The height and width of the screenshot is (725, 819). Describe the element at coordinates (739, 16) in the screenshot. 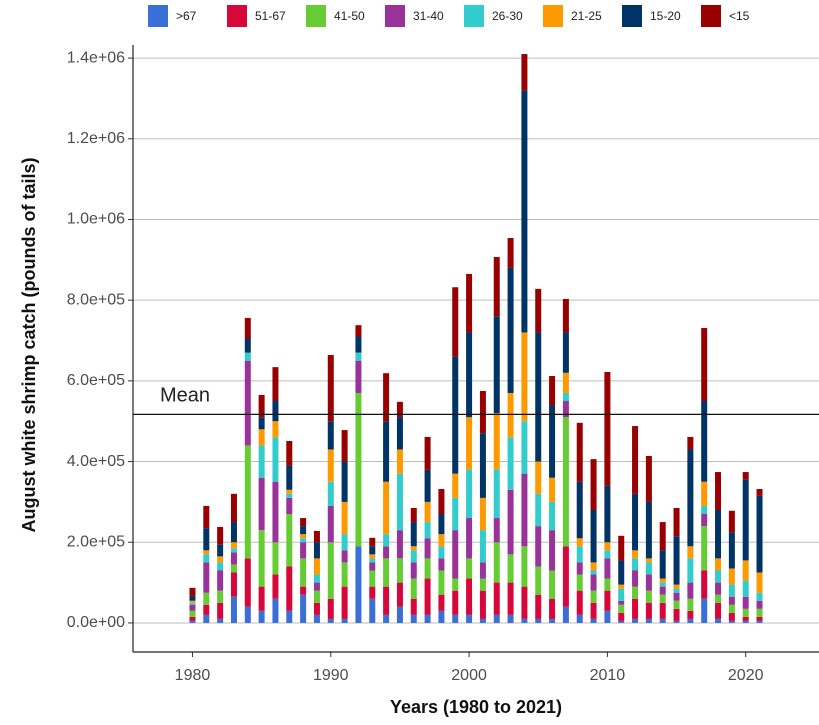

I see `legend-label: <15` at that location.